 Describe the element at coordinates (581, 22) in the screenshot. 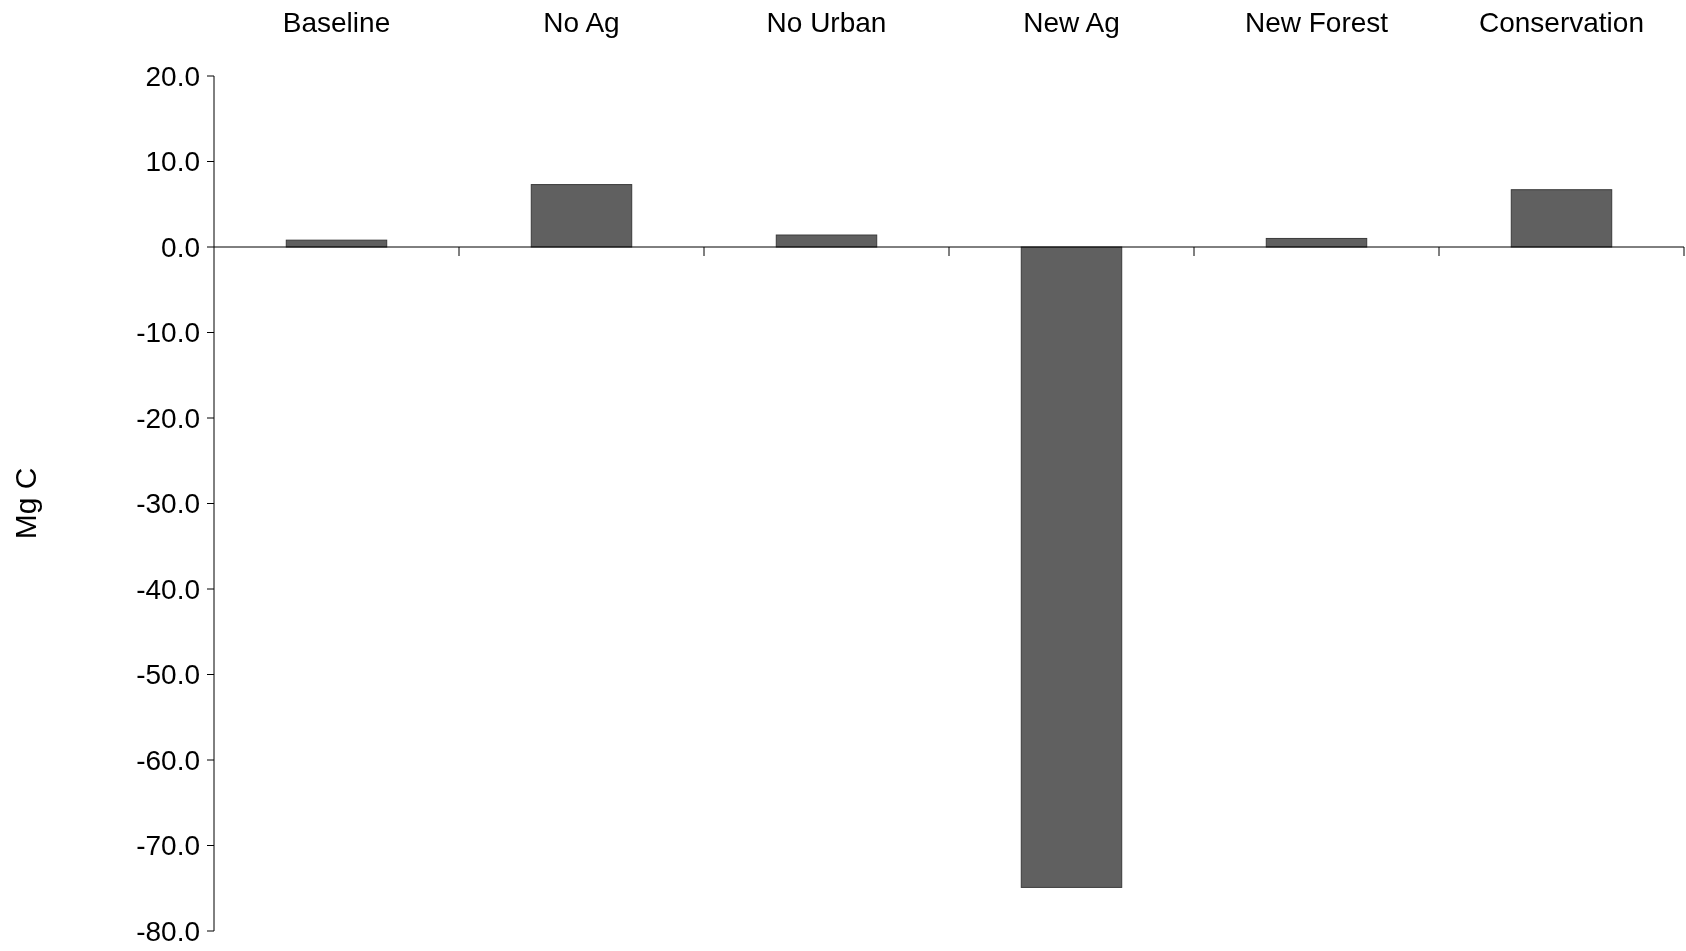

I see `x-tick-label: No Ag` at that location.